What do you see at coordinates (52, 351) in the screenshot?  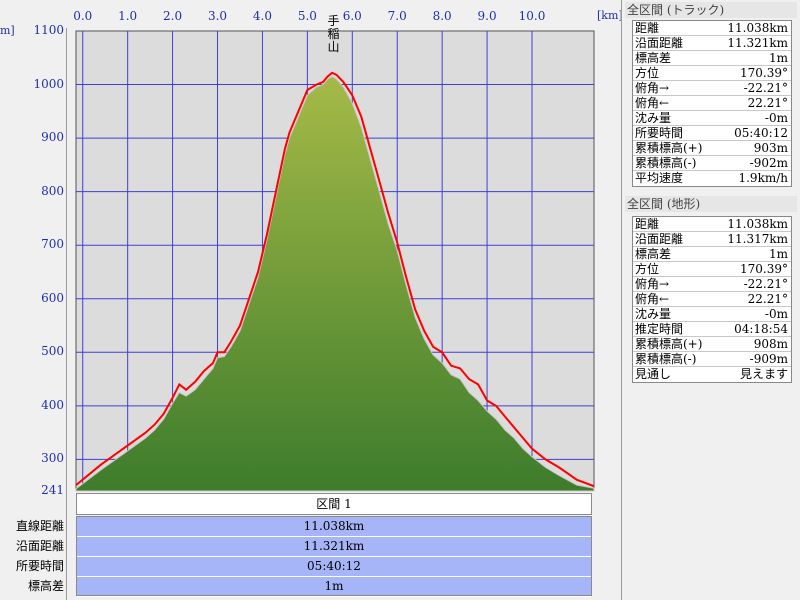 I see `y-tick-label: 500` at bounding box center [52, 351].